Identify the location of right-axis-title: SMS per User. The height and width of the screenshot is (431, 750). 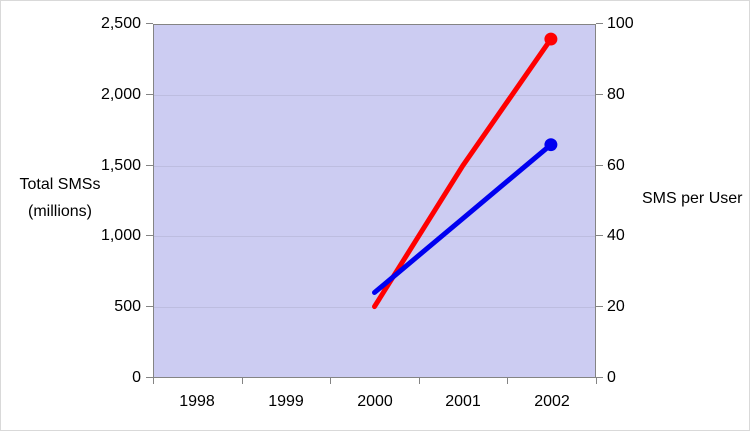
(692, 198).